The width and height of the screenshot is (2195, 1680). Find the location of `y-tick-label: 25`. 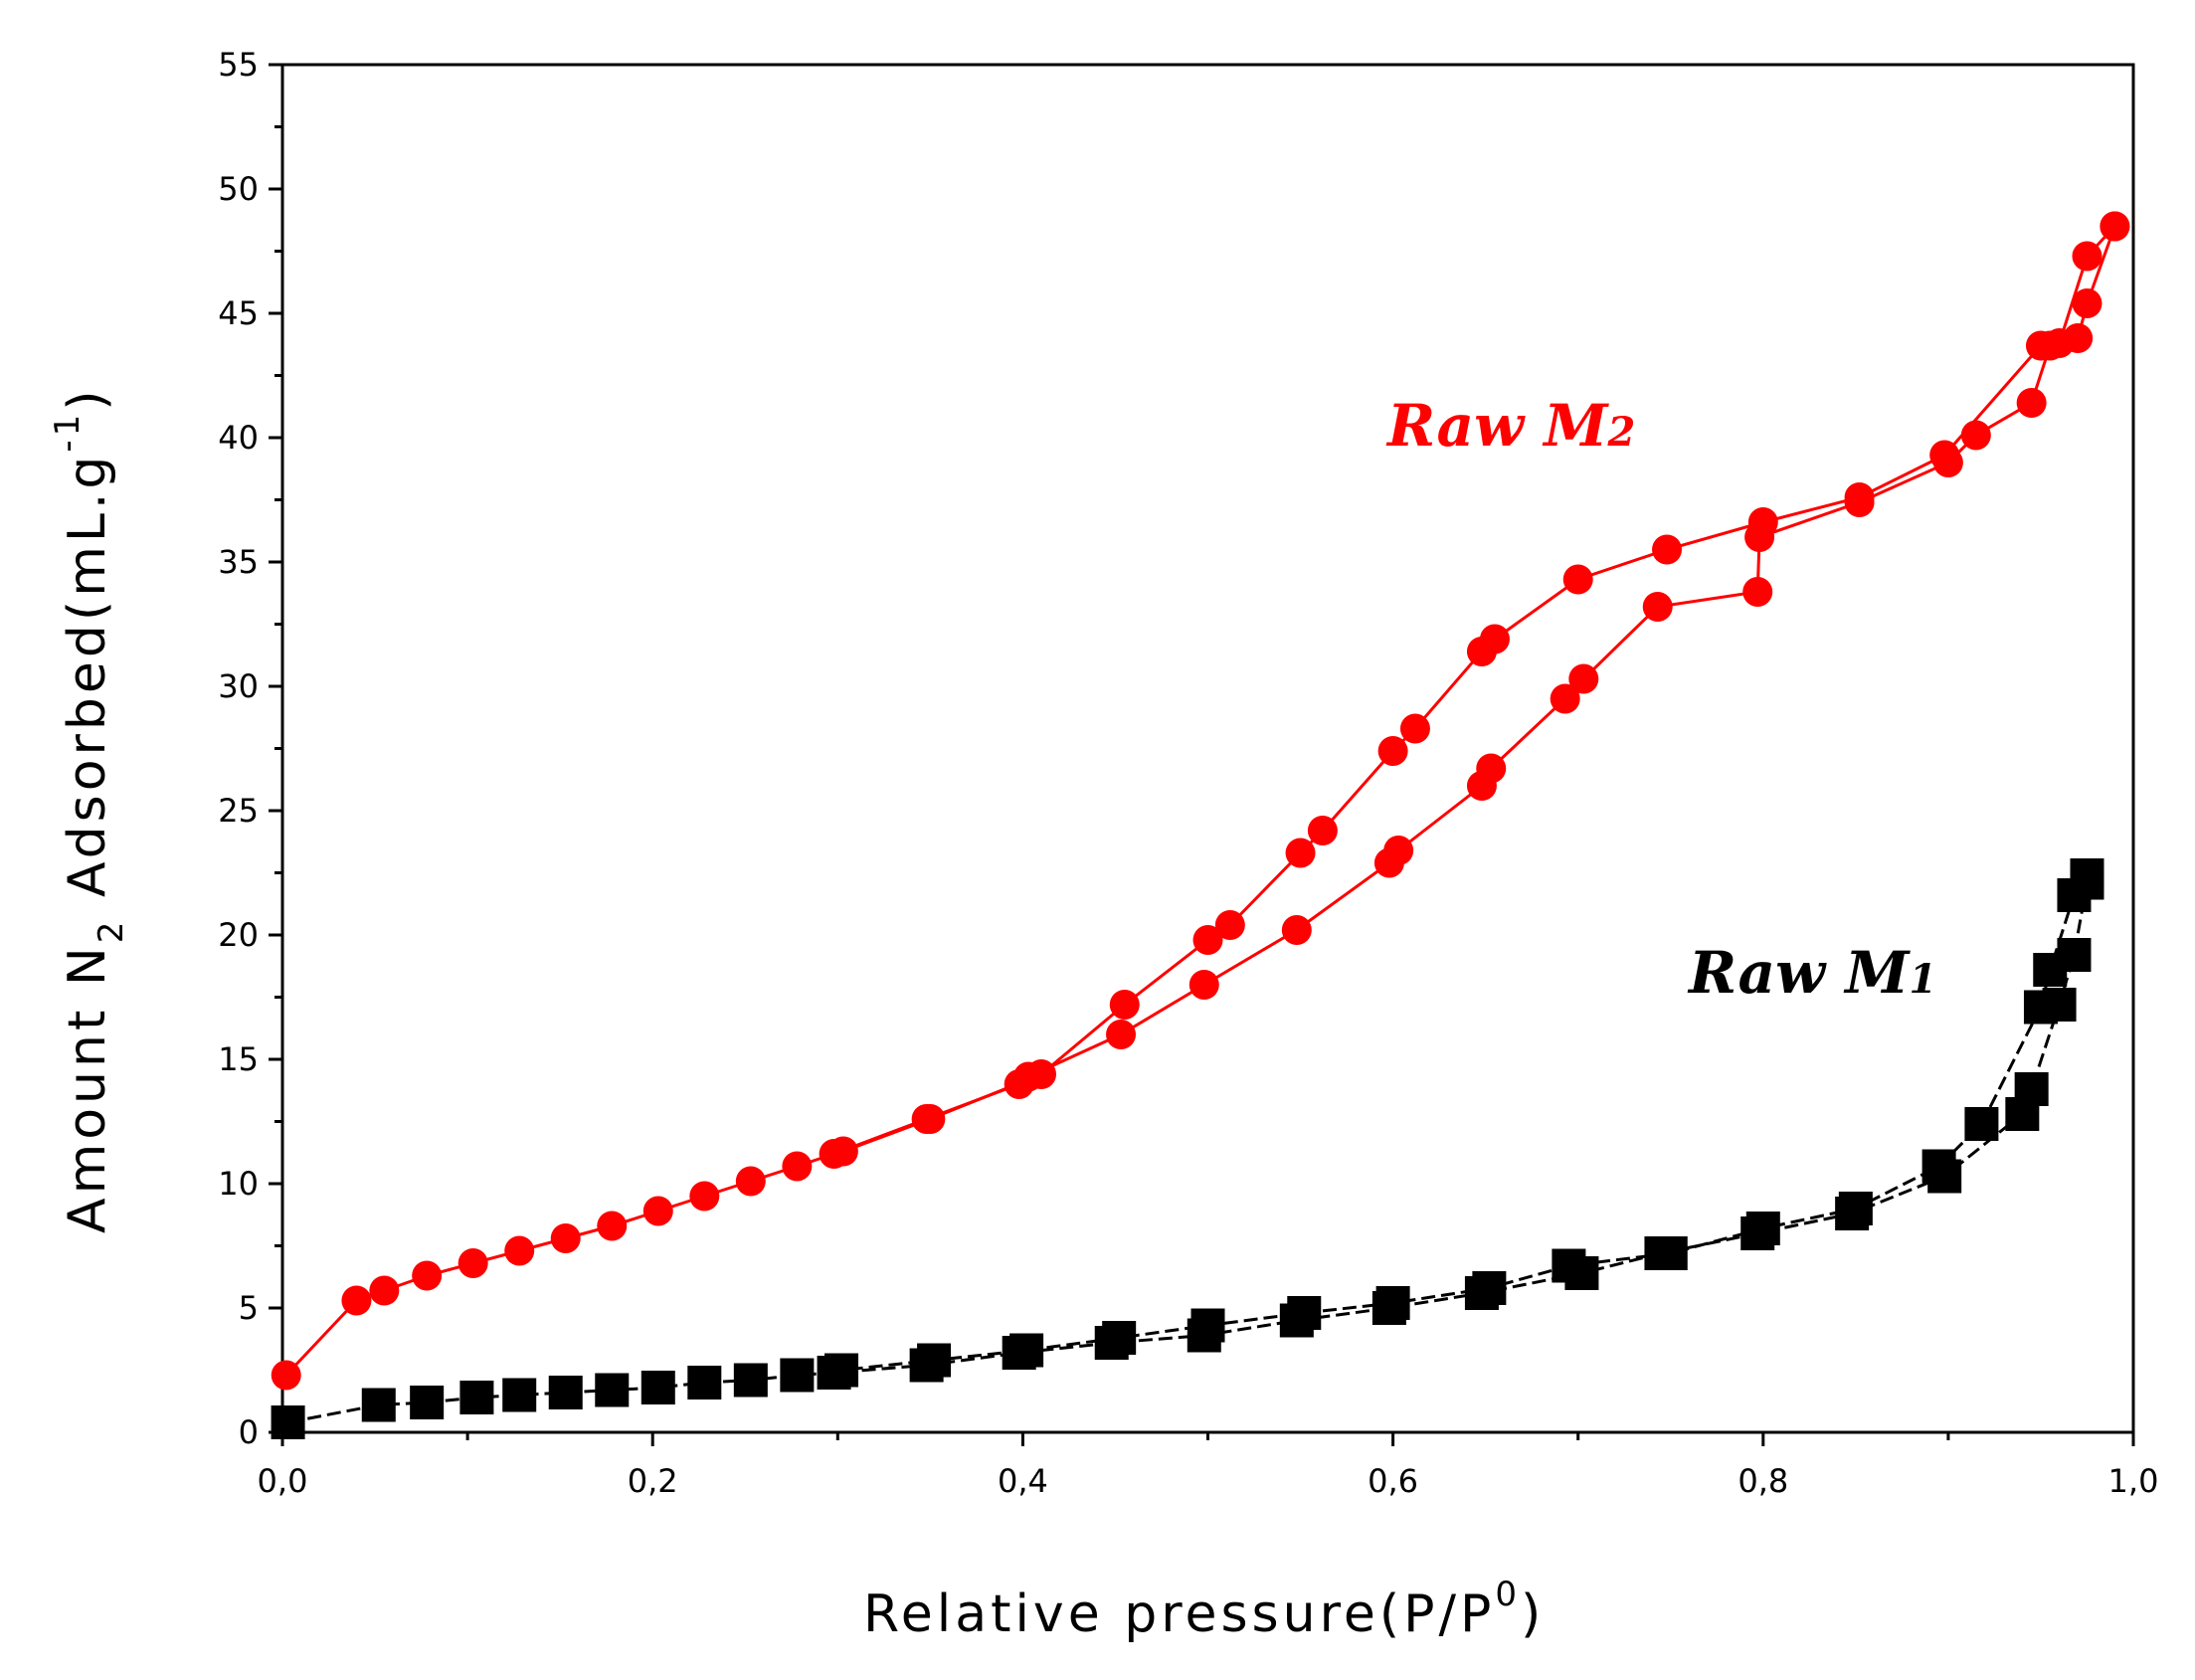

y-tick-label: 25 is located at coordinates (238, 811).